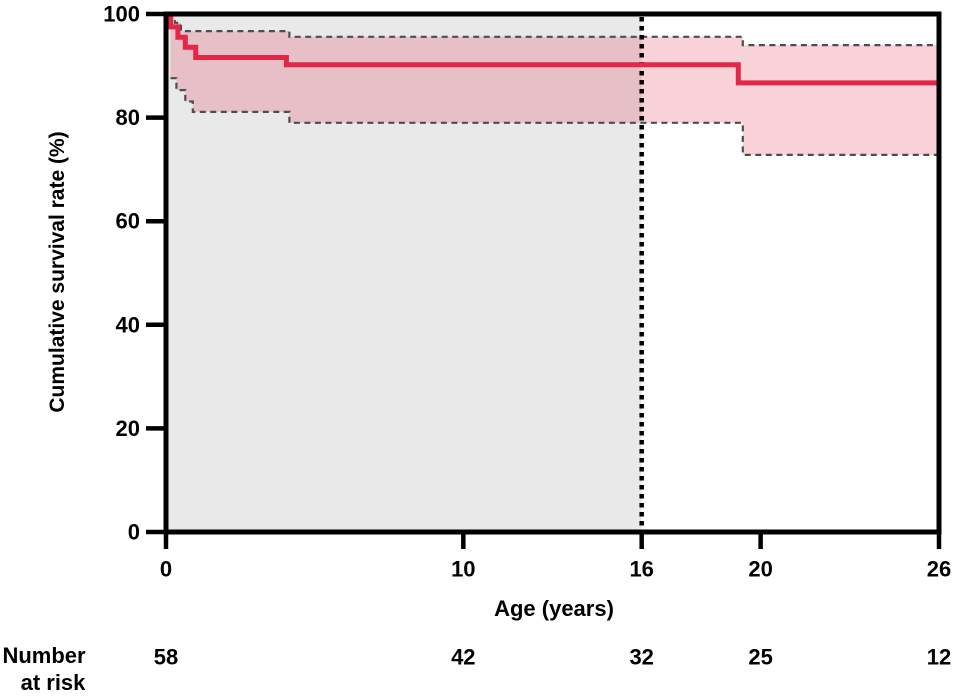 The width and height of the screenshot is (956, 700). Describe the element at coordinates (53, 682) in the screenshot. I see `number-at-risk-label-line2: at risk` at that location.